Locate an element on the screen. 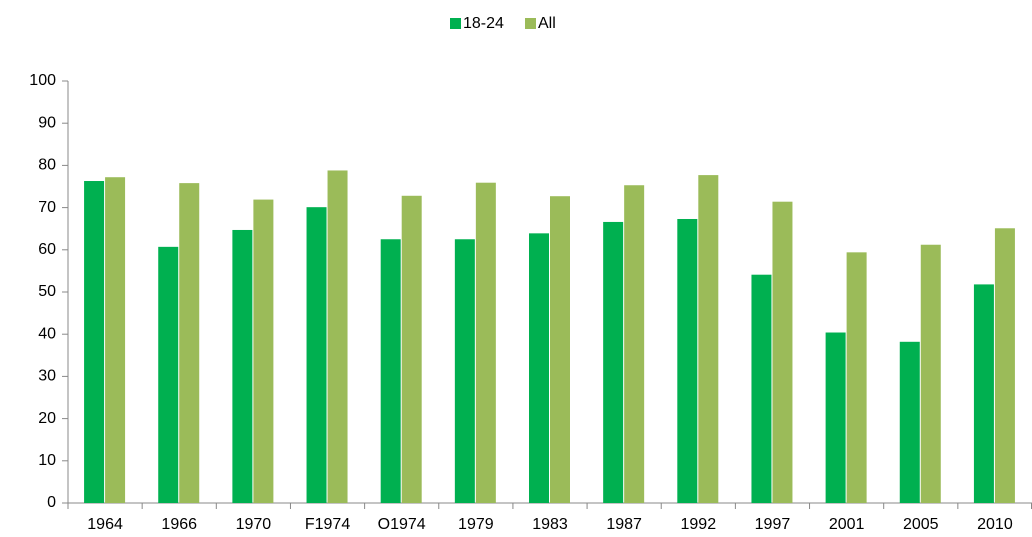 The image size is (1032, 537). y-tick-label: 80 is located at coordinates (47, 165).